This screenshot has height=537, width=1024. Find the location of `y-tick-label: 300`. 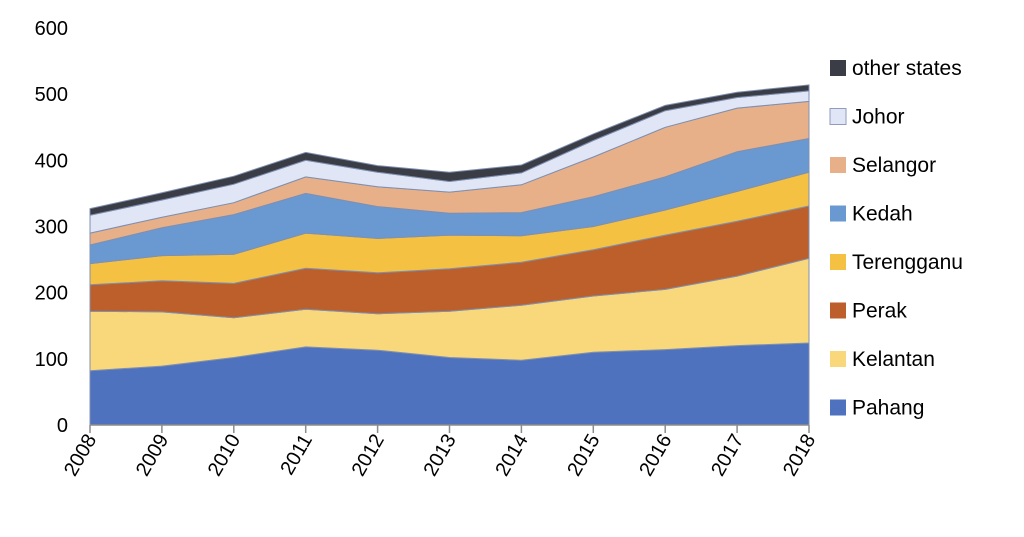

y-tick-label: 300 is located at coordinates (51, 228).